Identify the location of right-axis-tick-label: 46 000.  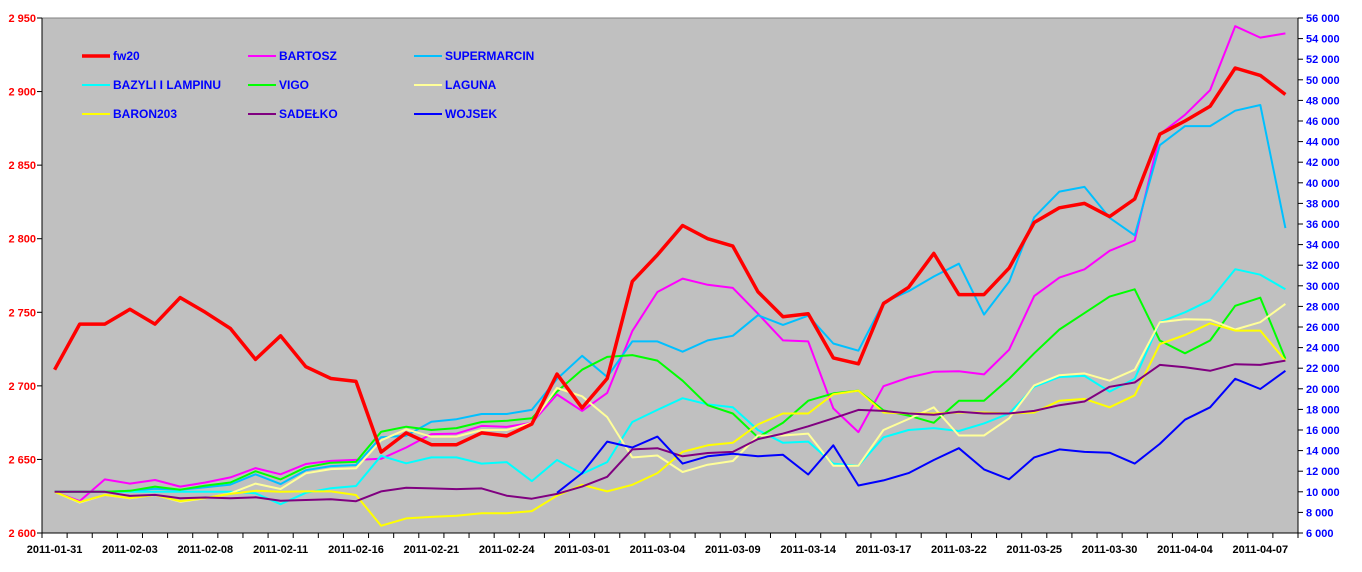
(1323, 122).